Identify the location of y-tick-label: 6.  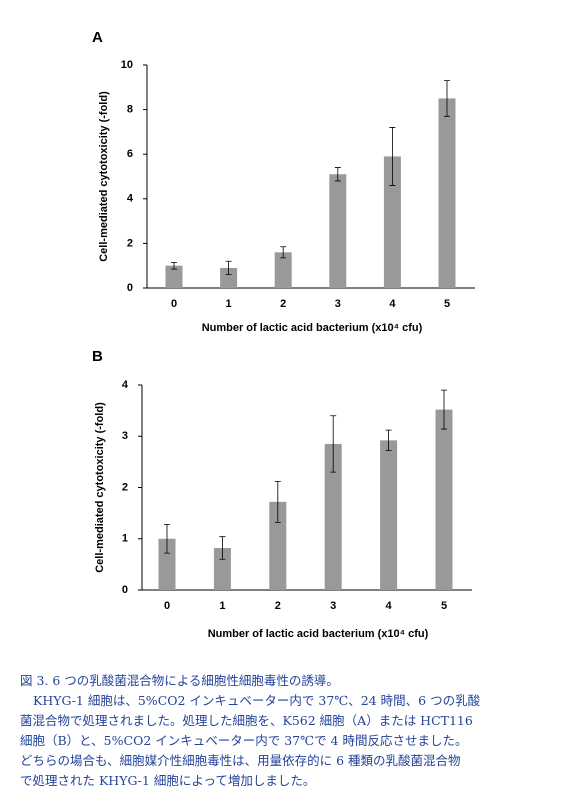
(130, 154).